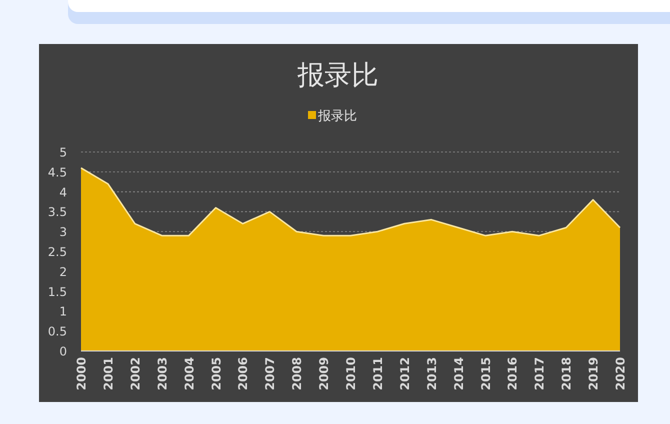 The image size is (670, 424). What do you see at coordinates (57, 252) in the screenshot?
I see `y-tick-label: 2.5` at bounding box center [57, 252].